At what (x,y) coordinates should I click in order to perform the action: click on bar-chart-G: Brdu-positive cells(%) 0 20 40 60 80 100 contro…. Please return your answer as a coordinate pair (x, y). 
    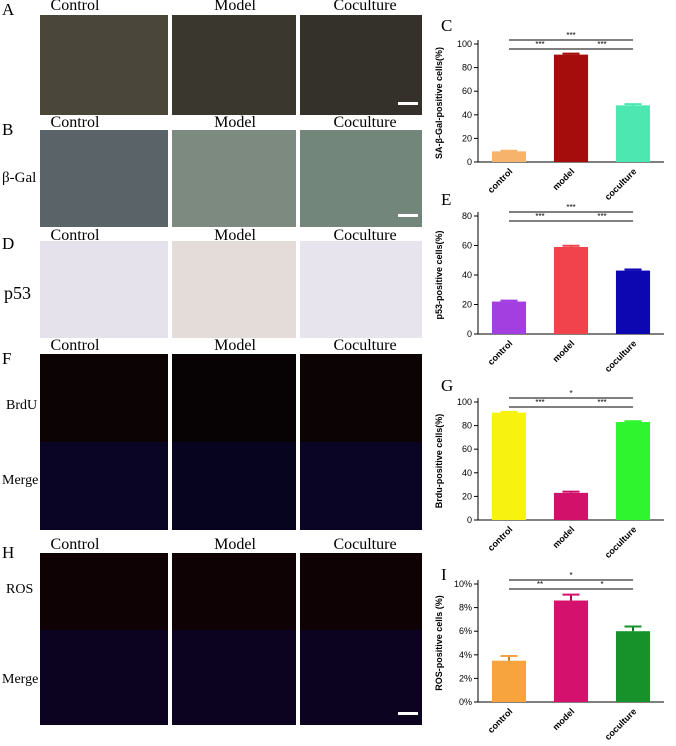
    Looking at the image, I should click on (549, 474).